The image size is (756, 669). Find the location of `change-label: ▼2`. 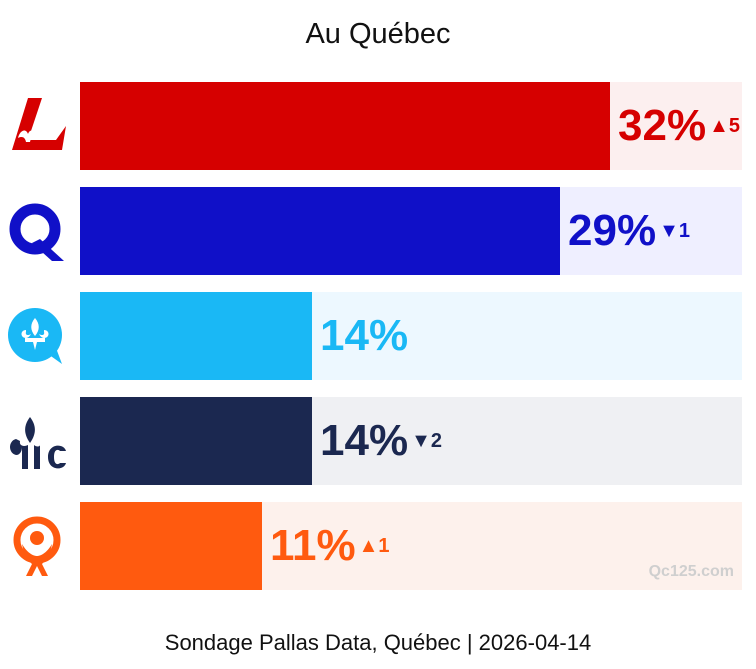

change-label: ▼2 is located at coordinates (426, 441).